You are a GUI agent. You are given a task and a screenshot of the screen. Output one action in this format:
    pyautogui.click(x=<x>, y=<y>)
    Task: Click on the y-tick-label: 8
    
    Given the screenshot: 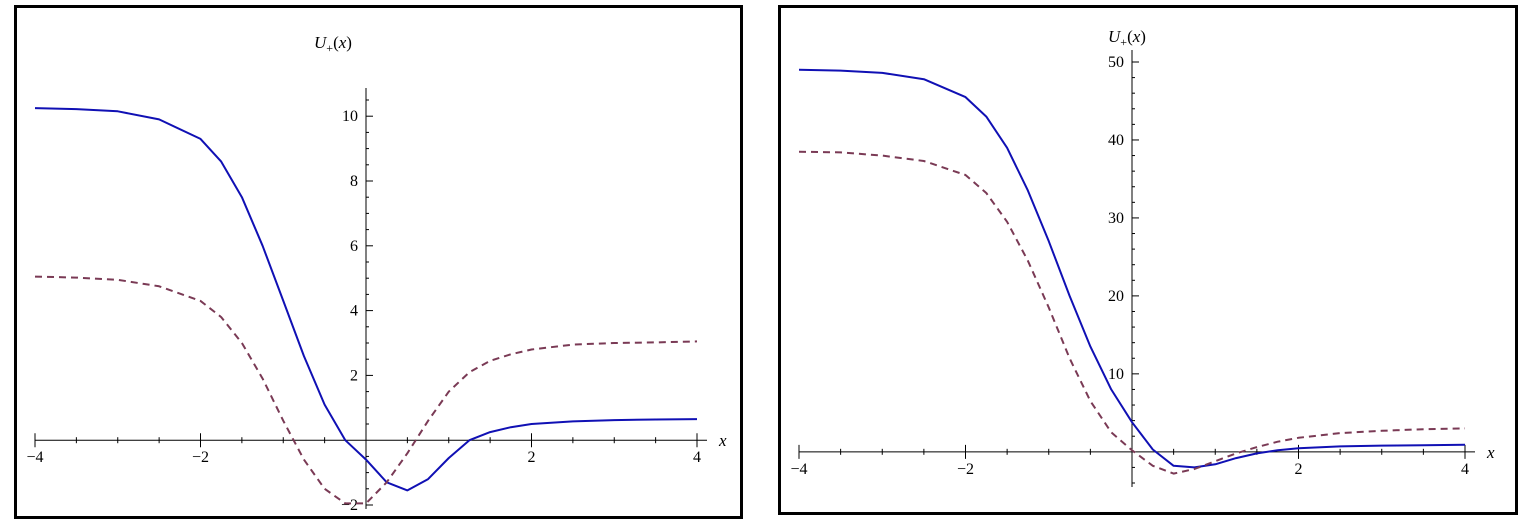 What is the action you would take?
    pyautogui.click(x=354, y=181)
    